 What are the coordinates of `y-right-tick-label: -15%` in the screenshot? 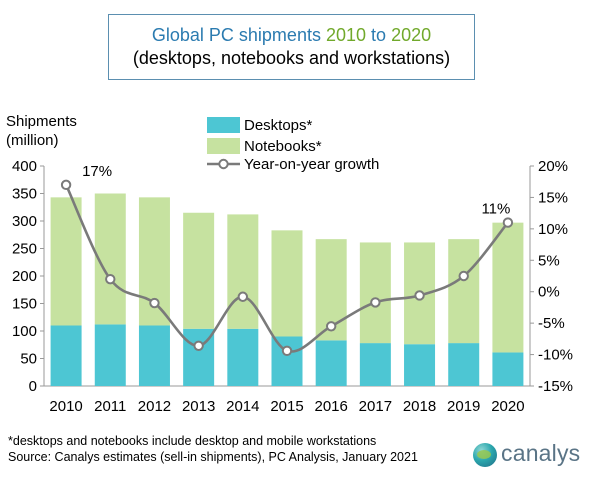 It's located at (555, 386).